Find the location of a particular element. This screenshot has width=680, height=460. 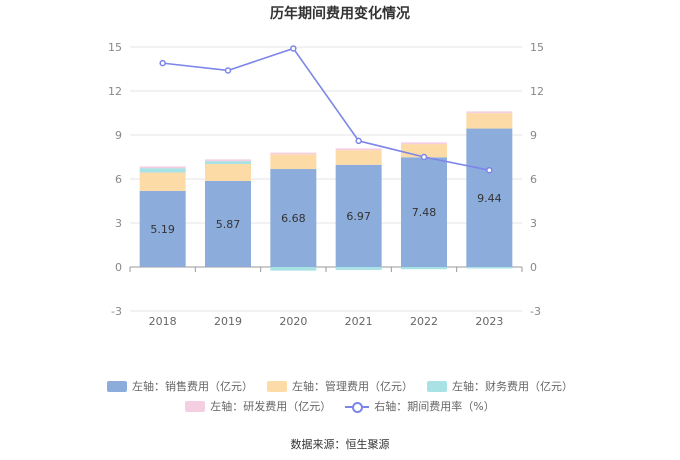

bar-finance-2019 is located at coordinates (228, 163).